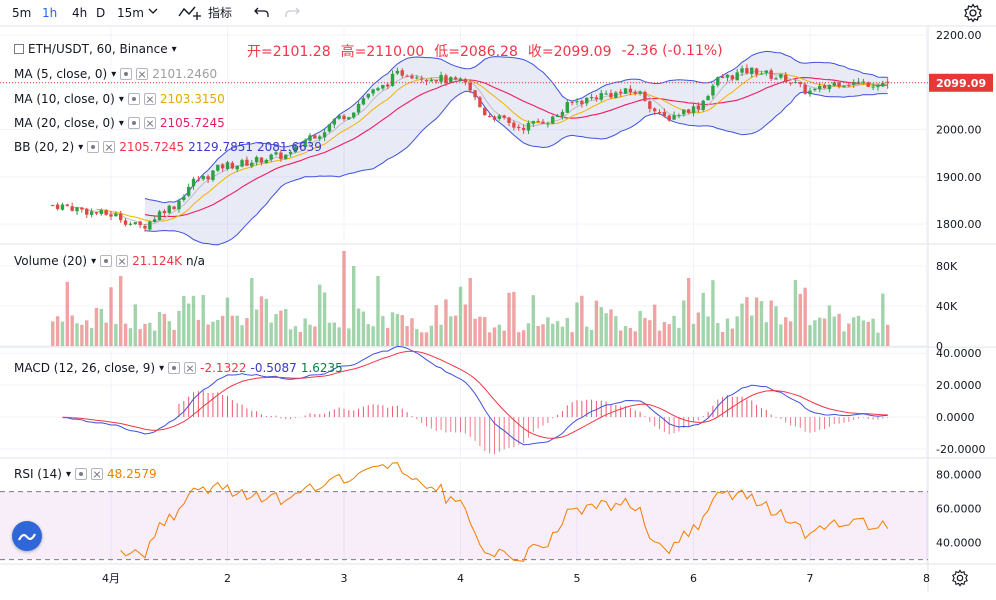  What do you see at coordinates (162, 368) in the screenshot?
I see `macd-chevron-icon: ▾` at bounding box center [162, 368].